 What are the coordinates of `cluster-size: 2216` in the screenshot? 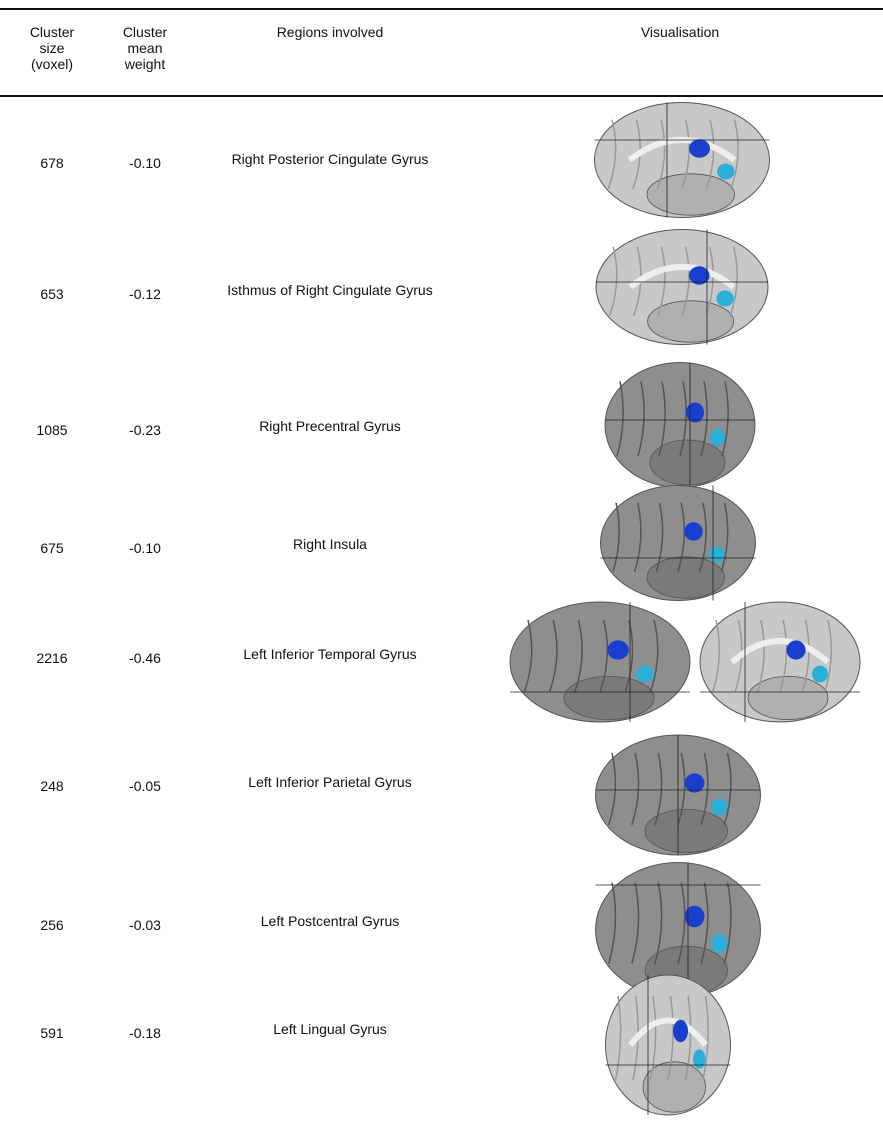 It's located at (52, 658).